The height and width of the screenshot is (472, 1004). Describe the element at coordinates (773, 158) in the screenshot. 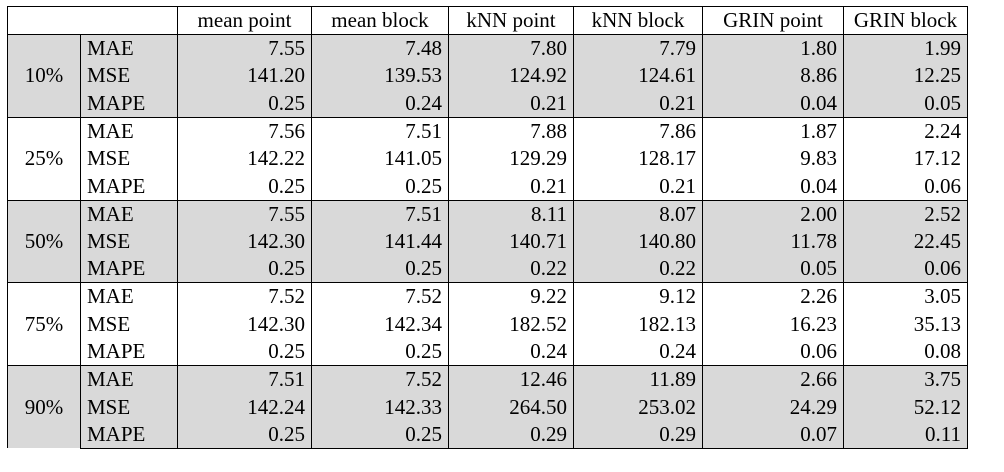

I see `value-cell: 9.83` at that location.